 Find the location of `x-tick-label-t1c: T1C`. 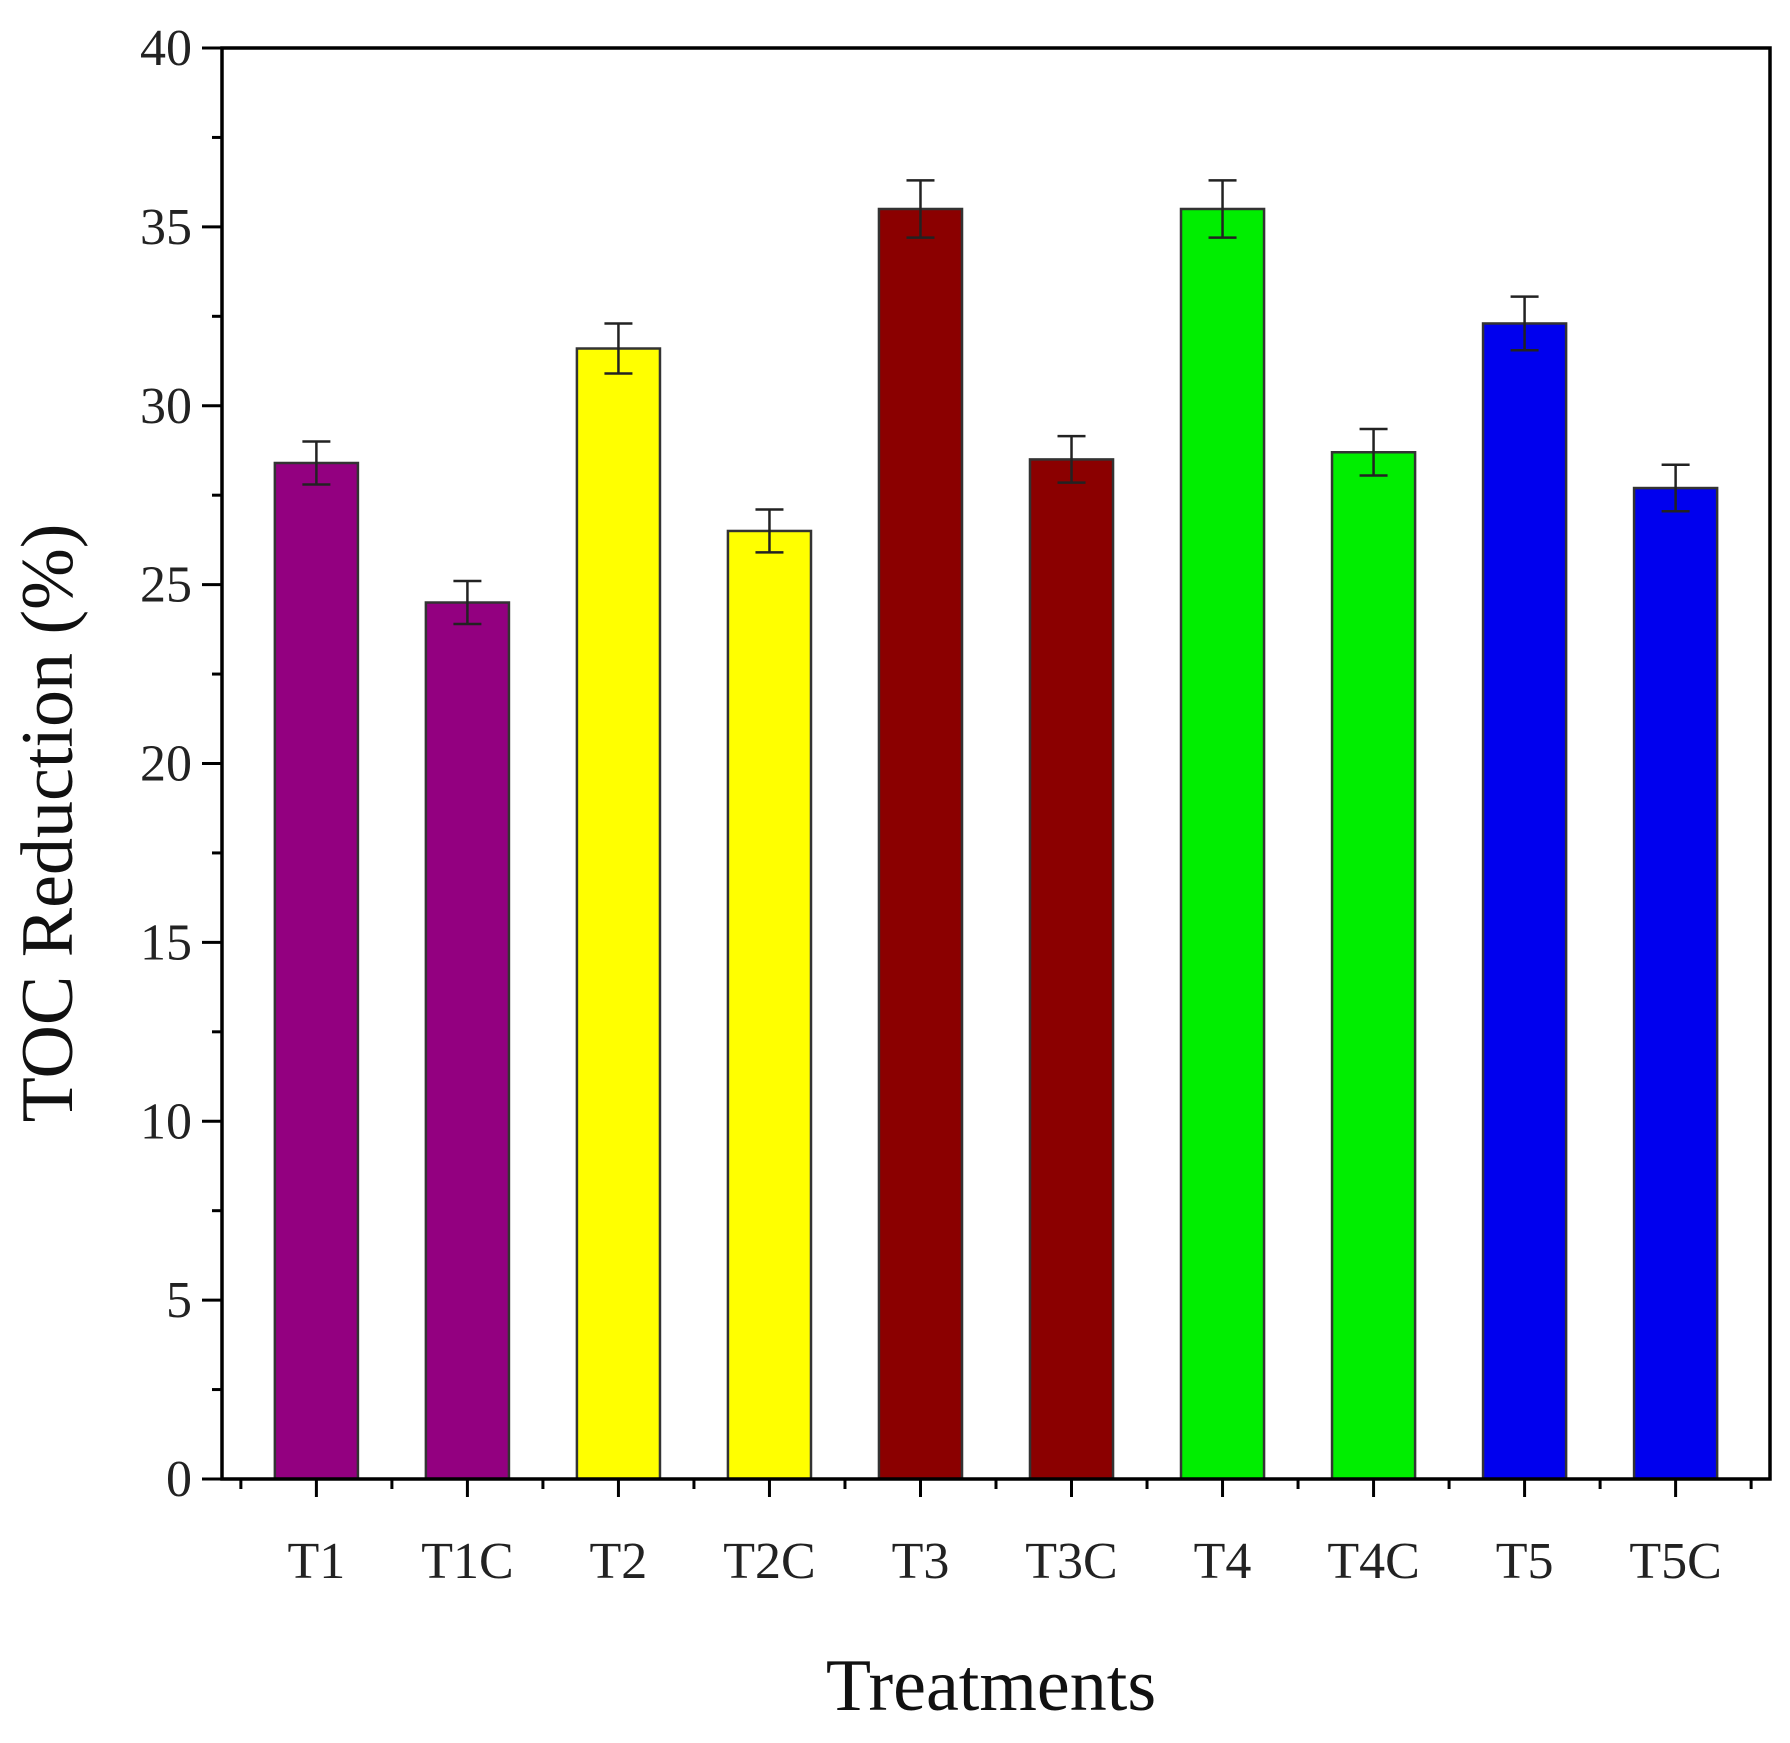

x-tick-label-t1c: T1C is located at coordinates (467, 1561).